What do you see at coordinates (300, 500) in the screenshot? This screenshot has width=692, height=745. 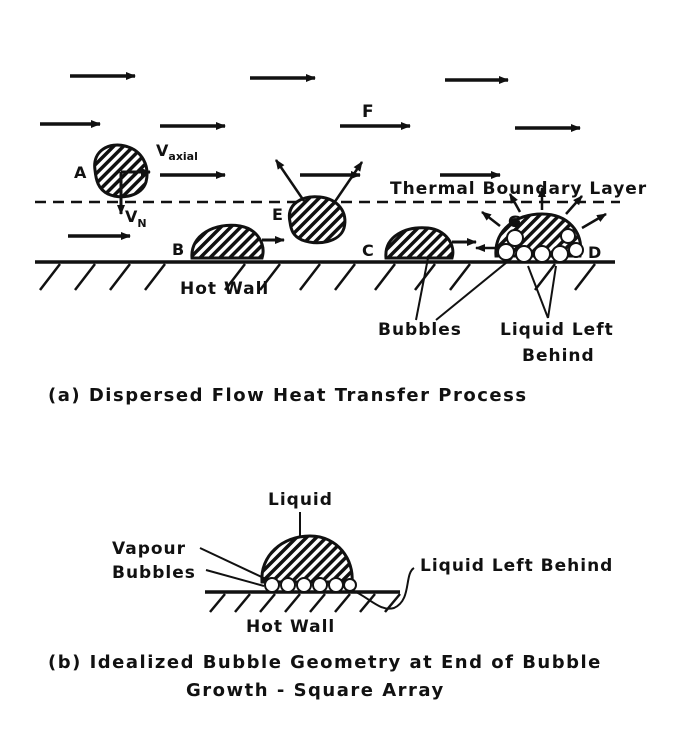 I see `liquid-label: Liquid` at bounding box center [300, 500].